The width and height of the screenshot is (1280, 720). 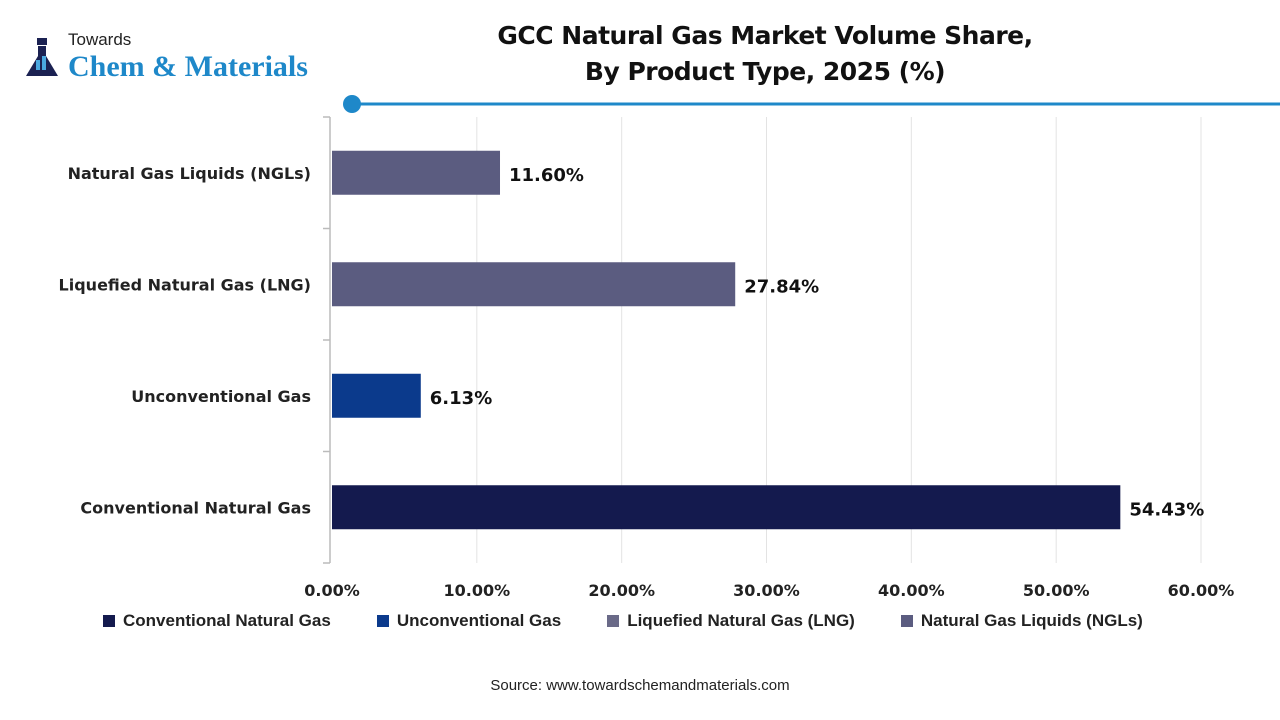 I want to click on legend-item: Unconventional Gas, so click(x=469, y=621).